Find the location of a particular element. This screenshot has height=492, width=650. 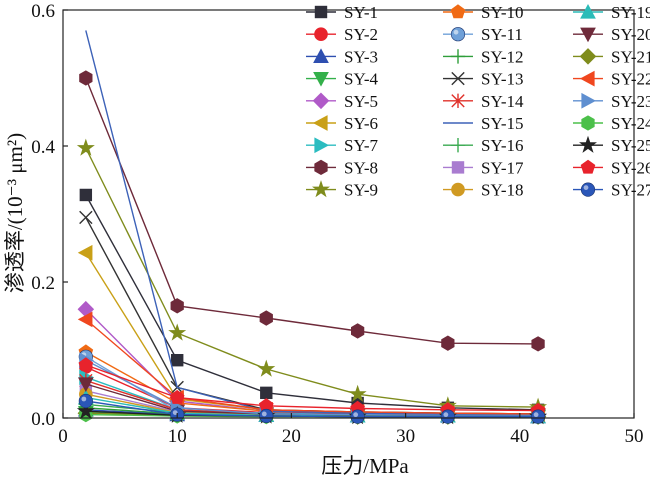

legend-label: SY-23 is located at coordinates (630, 101).